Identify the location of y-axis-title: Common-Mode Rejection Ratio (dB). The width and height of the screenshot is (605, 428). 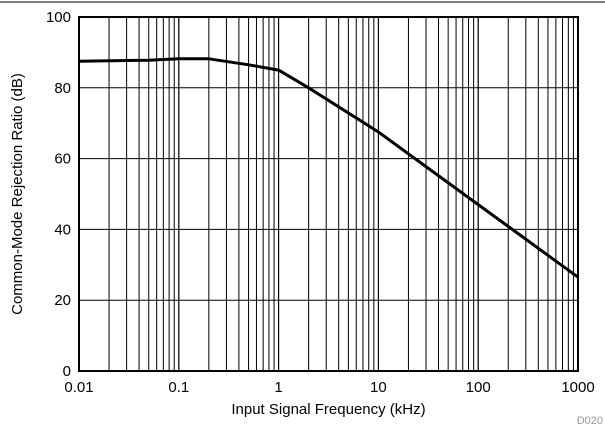
(17, 194).